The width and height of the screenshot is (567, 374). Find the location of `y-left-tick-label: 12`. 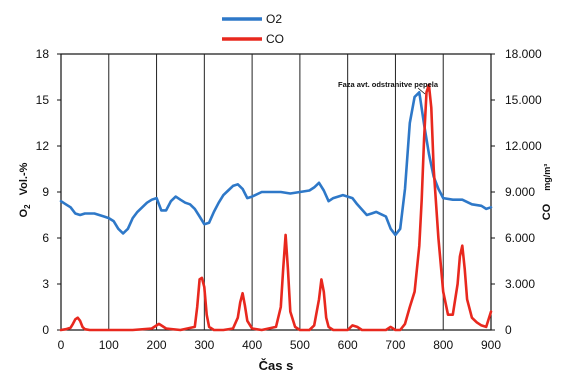

y-left-tick-label: 12 is located at coordinates (43, 146).